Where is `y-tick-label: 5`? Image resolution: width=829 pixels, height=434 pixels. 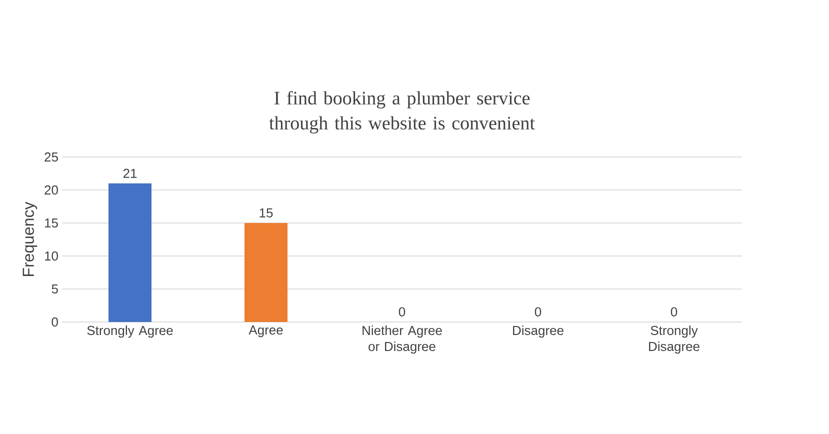 y-tick-label: 5 is located at coordinates (55, 289).